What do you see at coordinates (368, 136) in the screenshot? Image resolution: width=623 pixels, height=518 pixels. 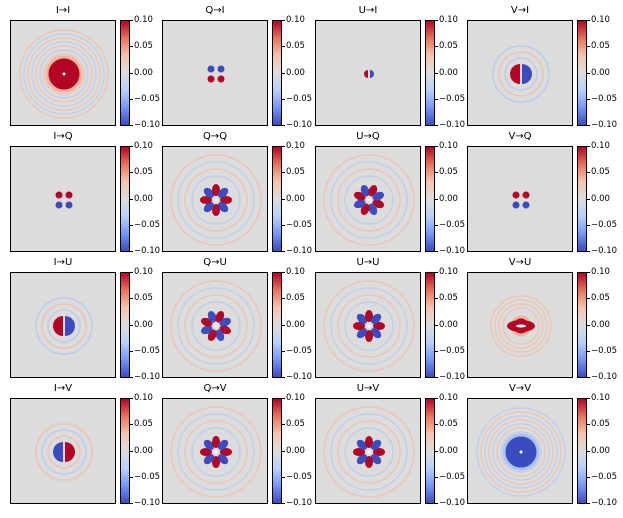 I see `subplot-title: U→Q` at bounding box center [368, 136].